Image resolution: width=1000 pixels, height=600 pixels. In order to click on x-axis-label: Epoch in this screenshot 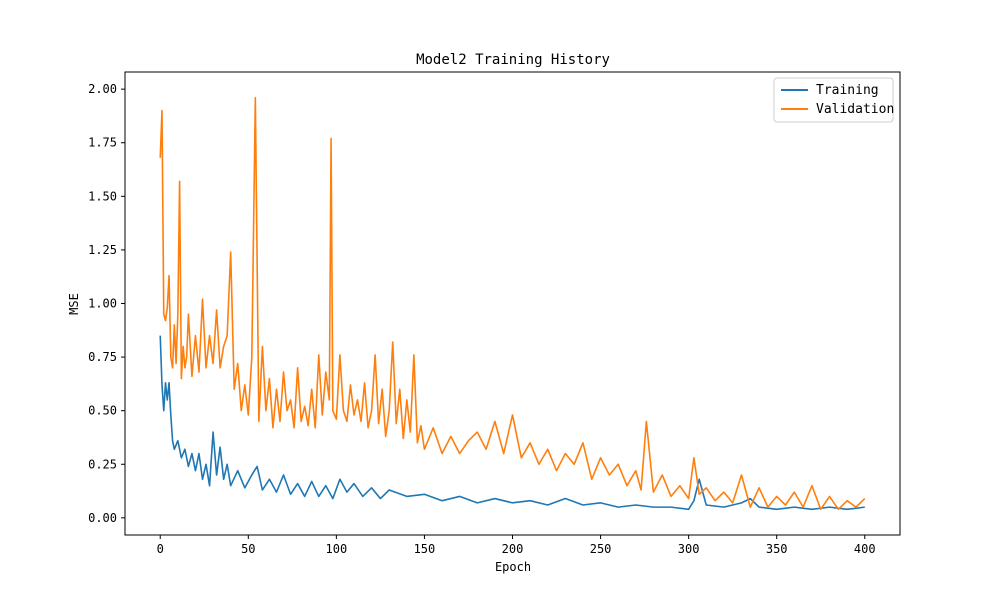, I will do `click(513, 567)`.